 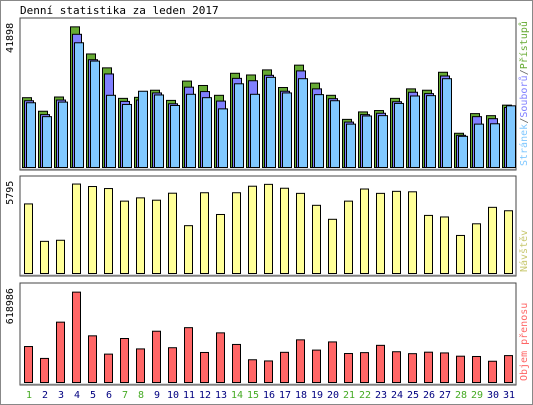 I want to click on bar-bottom-objem-přenosu-day-23, so click(x=380, y=364).